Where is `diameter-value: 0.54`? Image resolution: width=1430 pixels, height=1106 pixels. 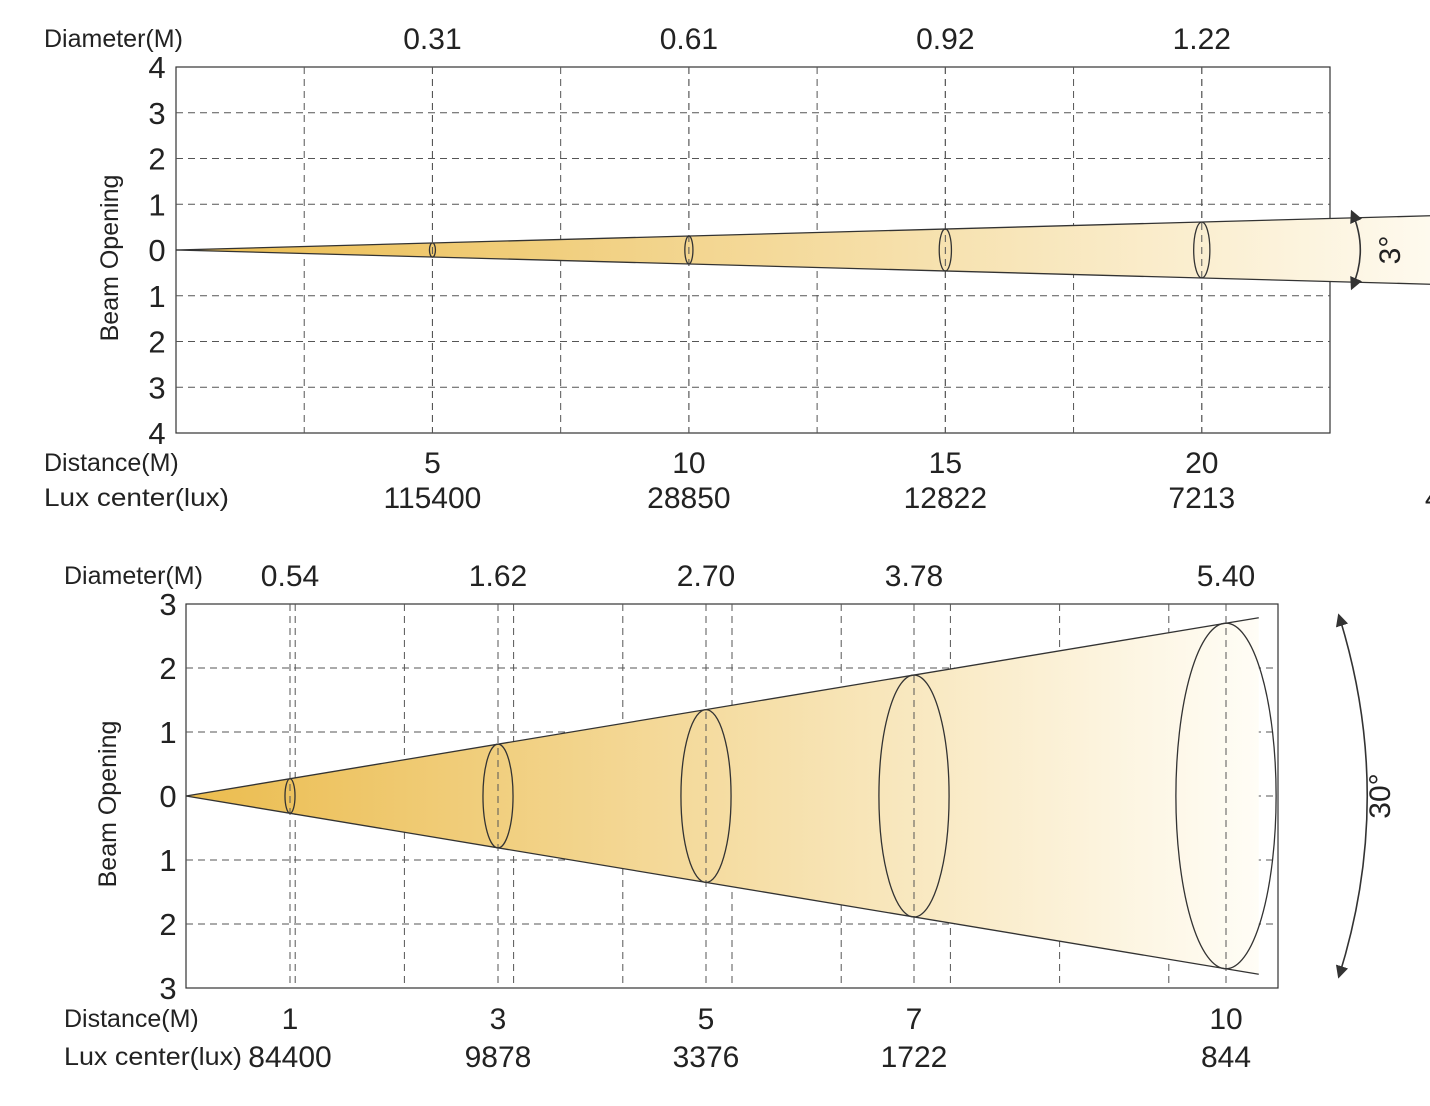 diameter-value: 0.54 is located at coordinates (290, 576).